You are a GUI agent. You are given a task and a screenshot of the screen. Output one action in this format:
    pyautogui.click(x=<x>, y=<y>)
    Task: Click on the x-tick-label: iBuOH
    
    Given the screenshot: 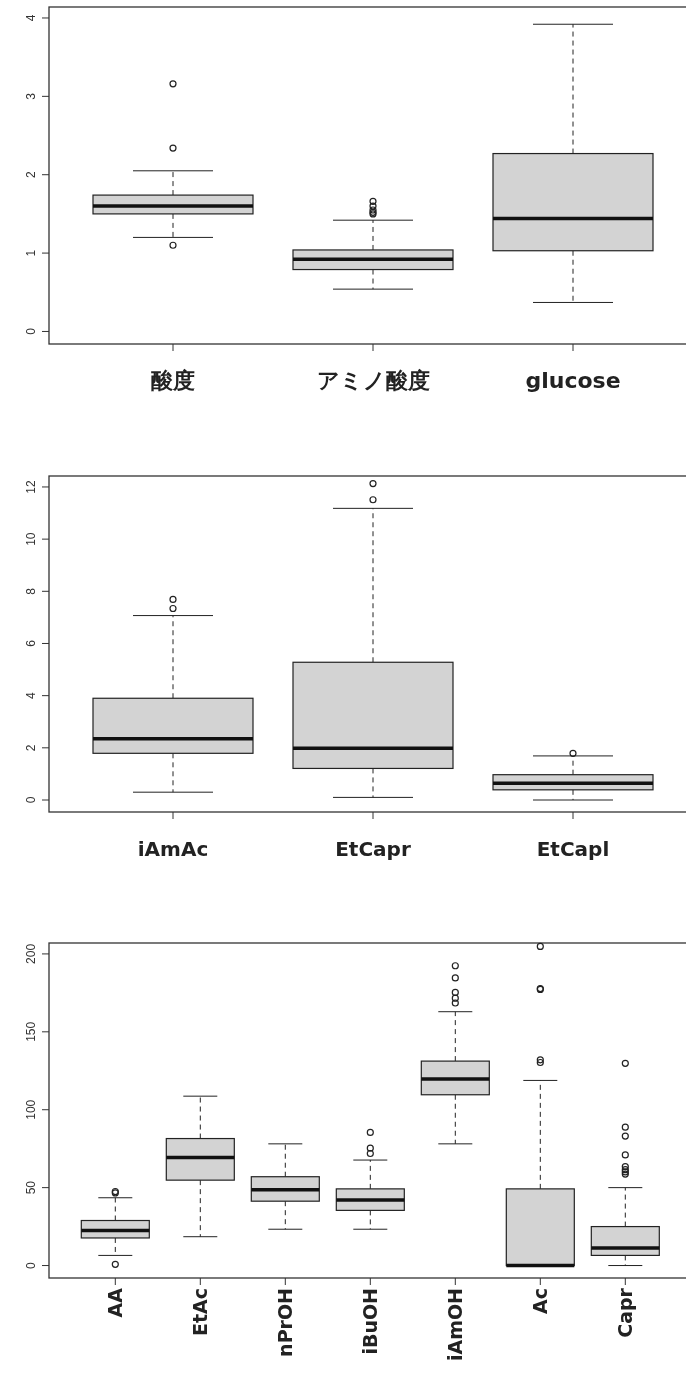 What is the action you would take?
    pyautogui.click(x=370, y=1321)
    